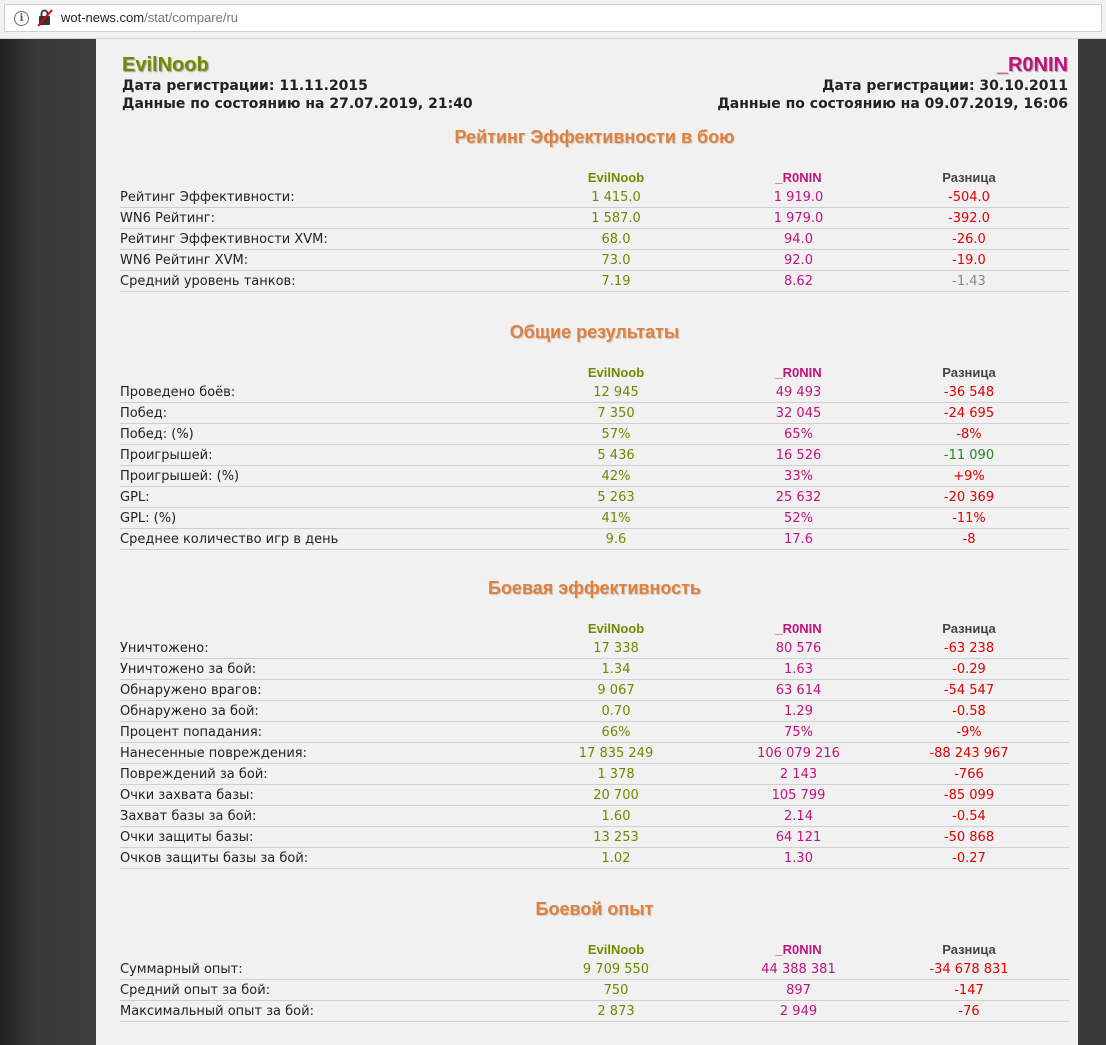 The width and height of the screenshot is (1106, 1045). What do you see at coordinates (798, 281) in the screenshot?
I see `player2-value: 8.62` at bounding box center [798, 281].